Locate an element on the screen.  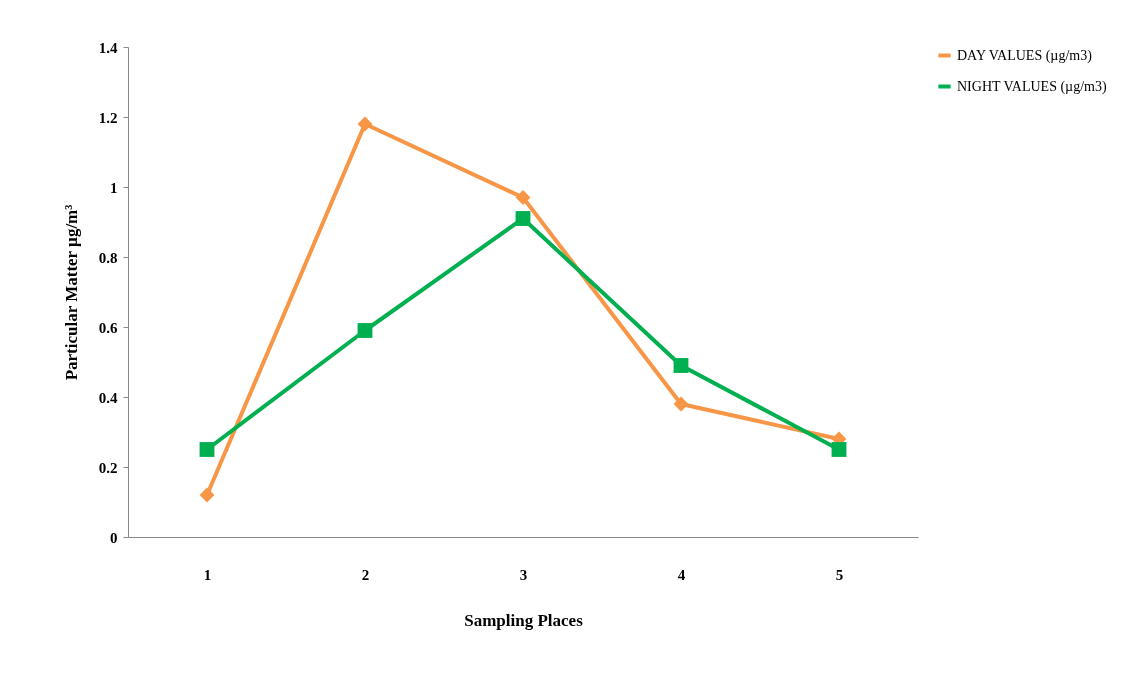
legend-label: NIGHT VALUES (µg/m3) is located at coordinates (1032, 86).